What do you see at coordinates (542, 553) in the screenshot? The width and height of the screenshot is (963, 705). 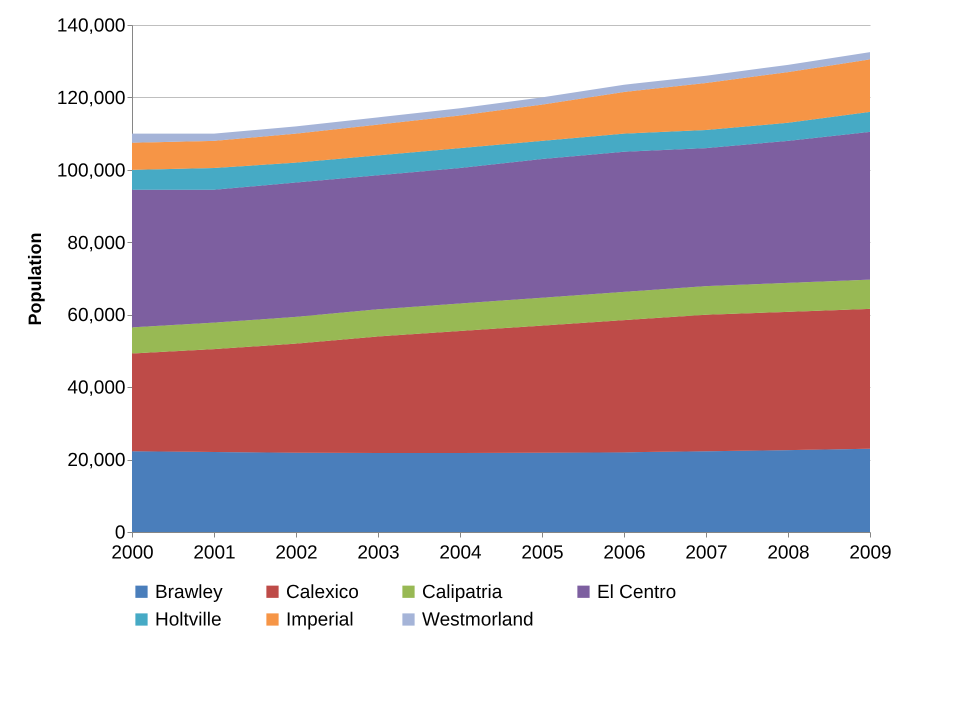 I see `x-tick-label: 2005` at bounding box center [542, 553].